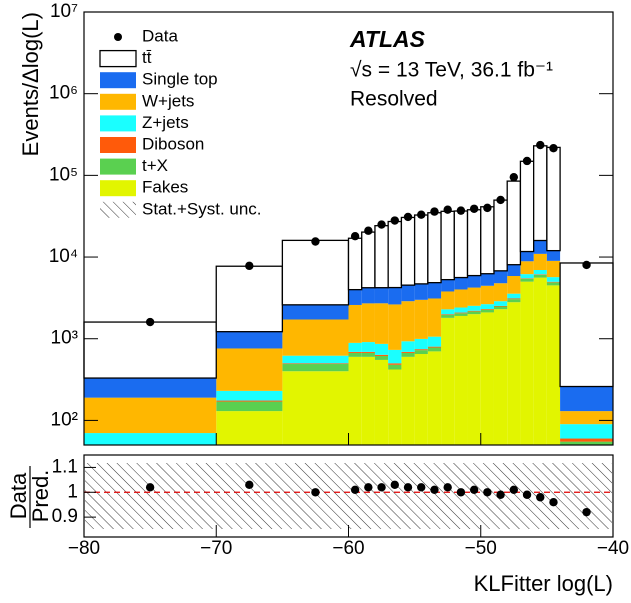 This screenshot has height=603, width=631. Describe the element at coordinates (30, 84) in the screenshot. I see `y-axis-title: Events/Δlog(L)` at that location.